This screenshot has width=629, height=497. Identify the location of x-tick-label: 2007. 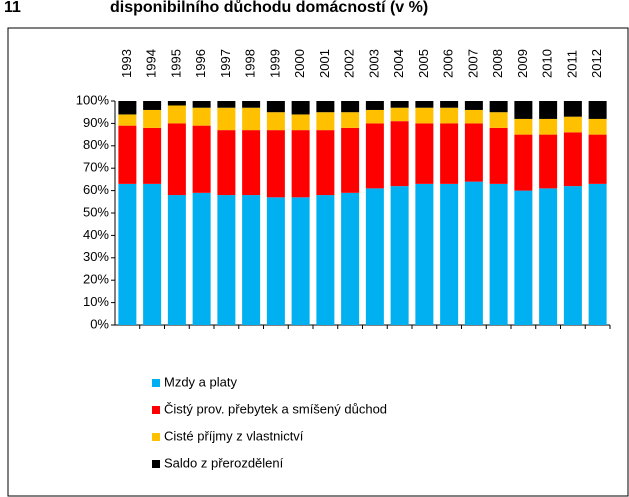
(472, 63).